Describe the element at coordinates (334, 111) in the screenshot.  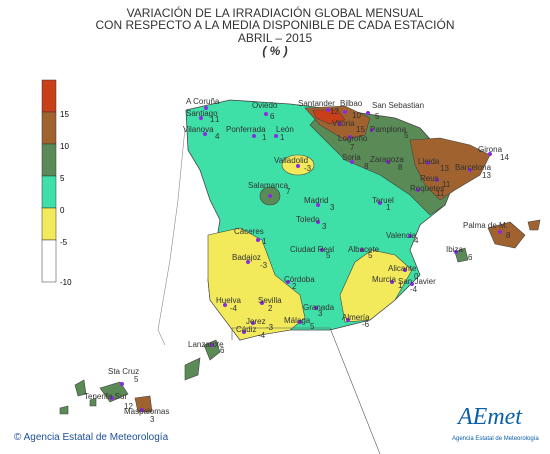
I see `station-value: 12` at that location.